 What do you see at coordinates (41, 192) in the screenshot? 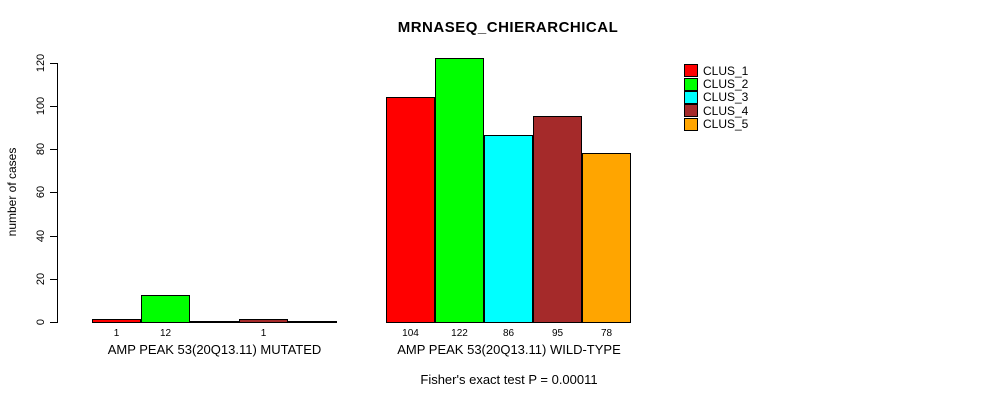
I see `y-axis-tick-label: 60` at bounding box center [41, 192].